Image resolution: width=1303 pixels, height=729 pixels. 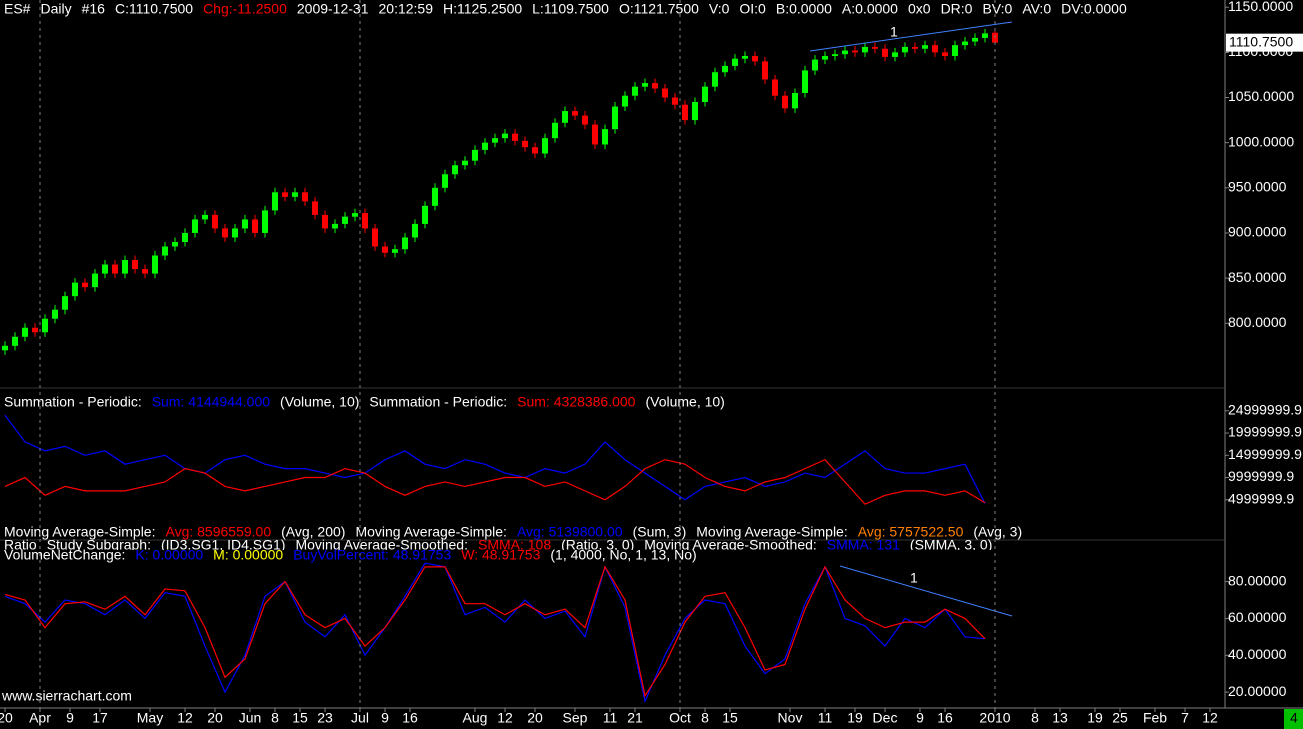 I want to click on legend-text: Sum: 4144944.000, so click(x=211, y=402).